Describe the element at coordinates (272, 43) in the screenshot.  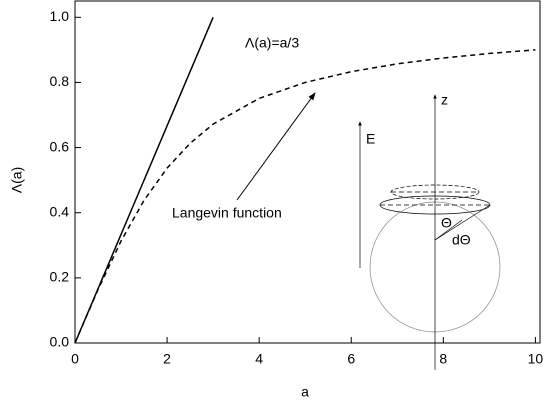
I see `annotation: Λ(a)=a/3` at that location.